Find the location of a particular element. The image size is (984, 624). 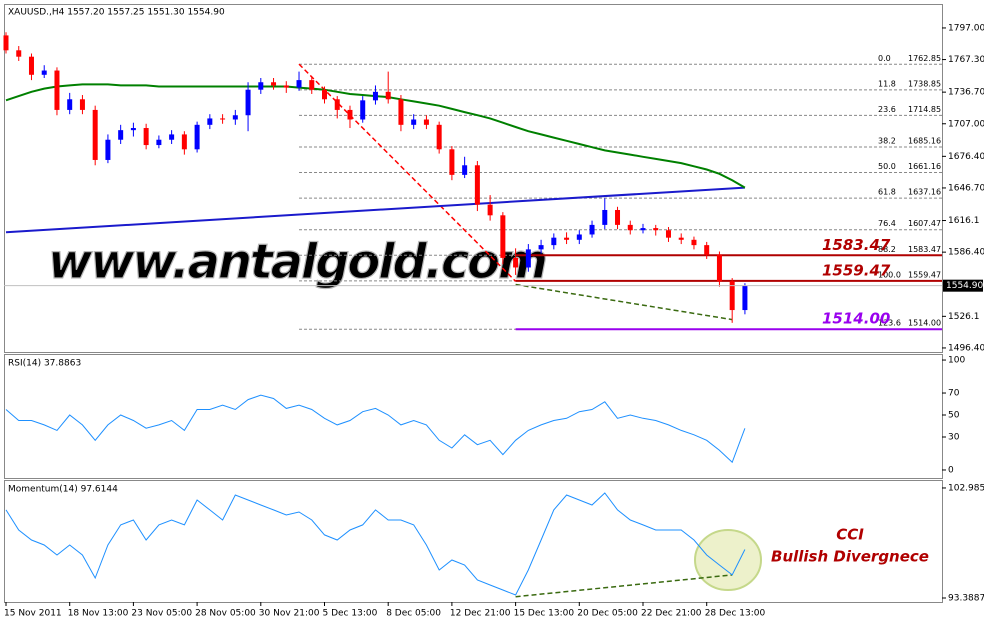

y-tick-label: 1586.40 is located at coordinates (966, 253).